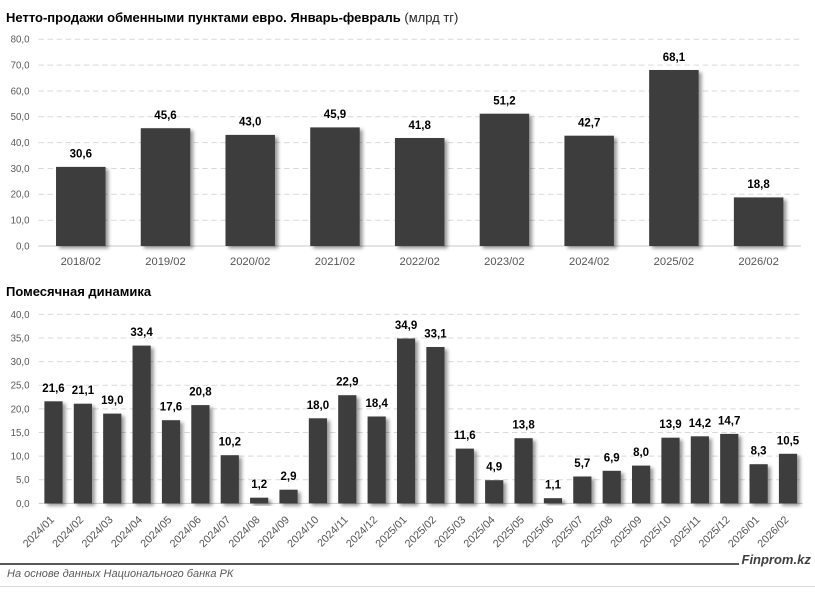  Describe the element at coordinates (250, 123) in the screenshot. I see `svg-text: 43,0` at that location.